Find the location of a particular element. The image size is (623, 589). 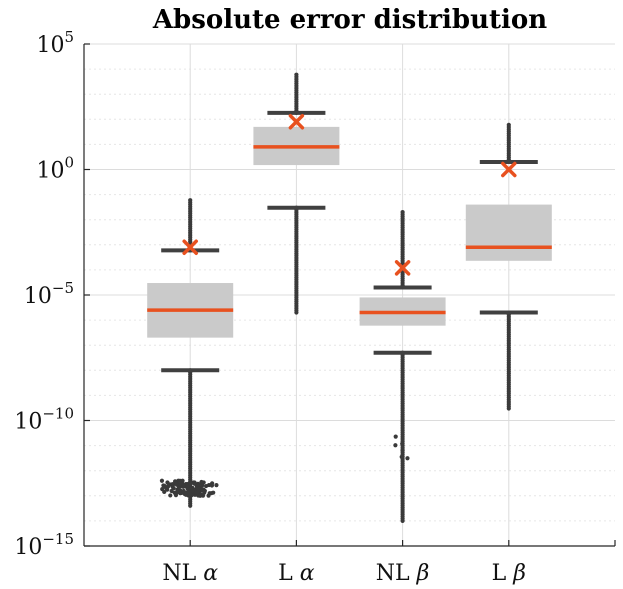

y-axis-tick-labels: 10⁻¹⁵ 10⁻¹⁰ 10⁻⁵ 10⁰ 10⁵ is located at coordinates (44, 294).